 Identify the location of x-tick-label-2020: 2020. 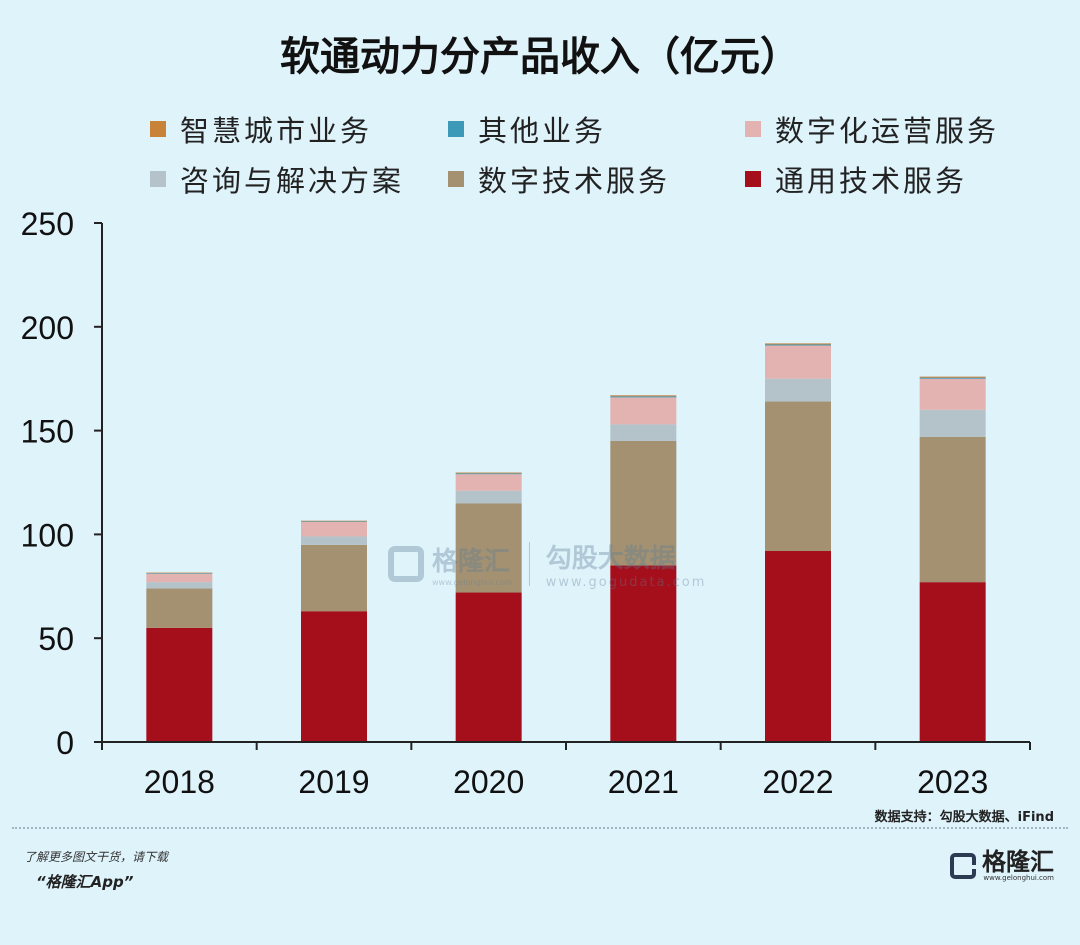
(488, 782).